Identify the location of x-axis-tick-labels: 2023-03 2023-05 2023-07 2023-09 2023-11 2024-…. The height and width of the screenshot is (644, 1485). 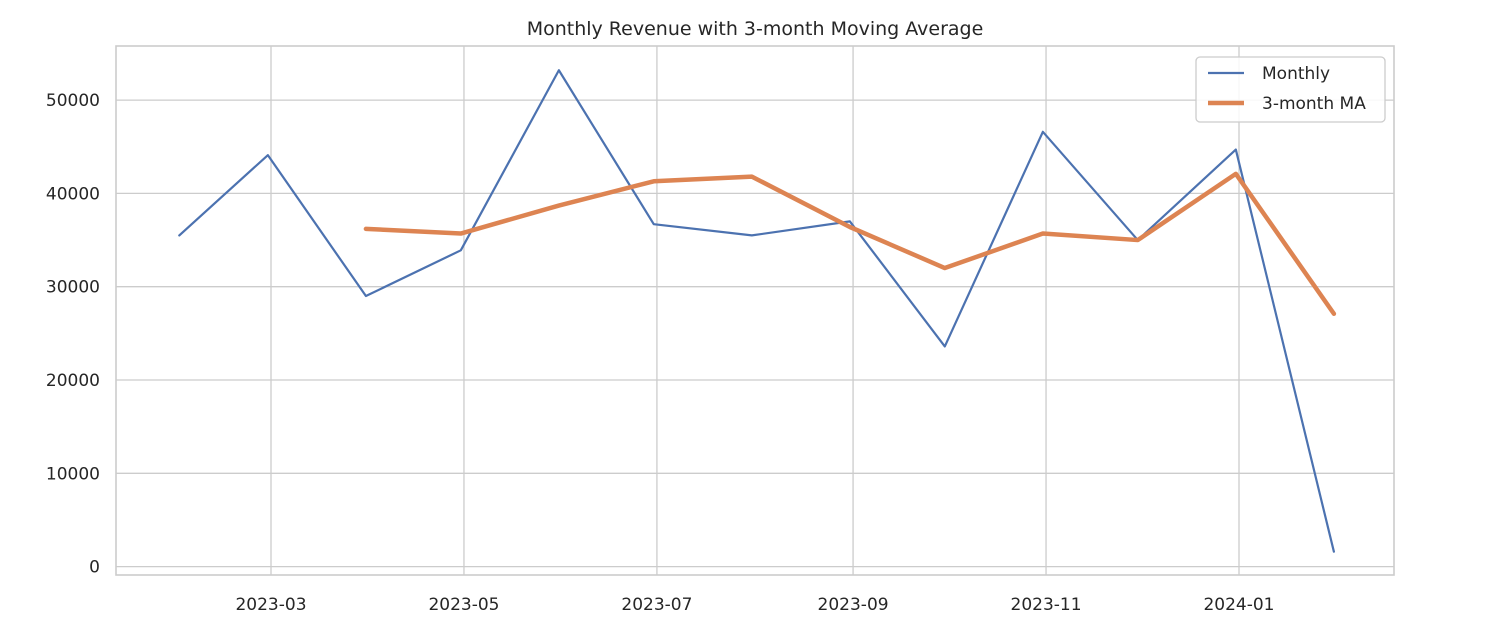
(754, 605).